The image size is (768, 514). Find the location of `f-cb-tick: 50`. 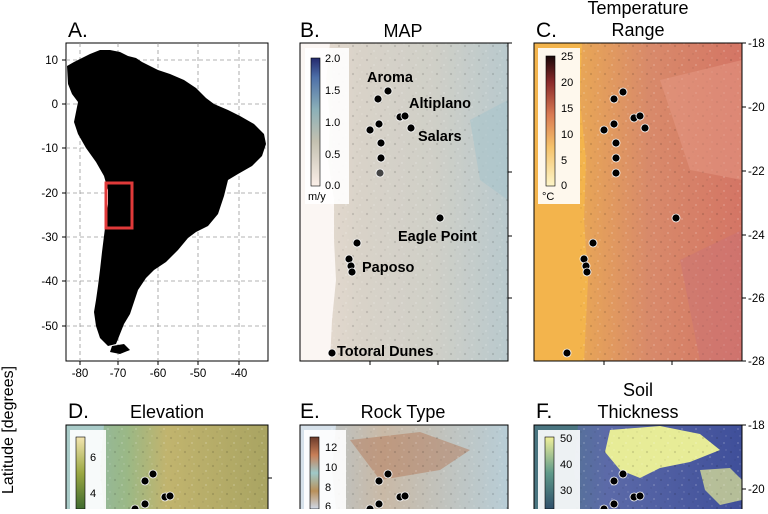

f-cb-tick: 50 is located at coordinates (566, 439).